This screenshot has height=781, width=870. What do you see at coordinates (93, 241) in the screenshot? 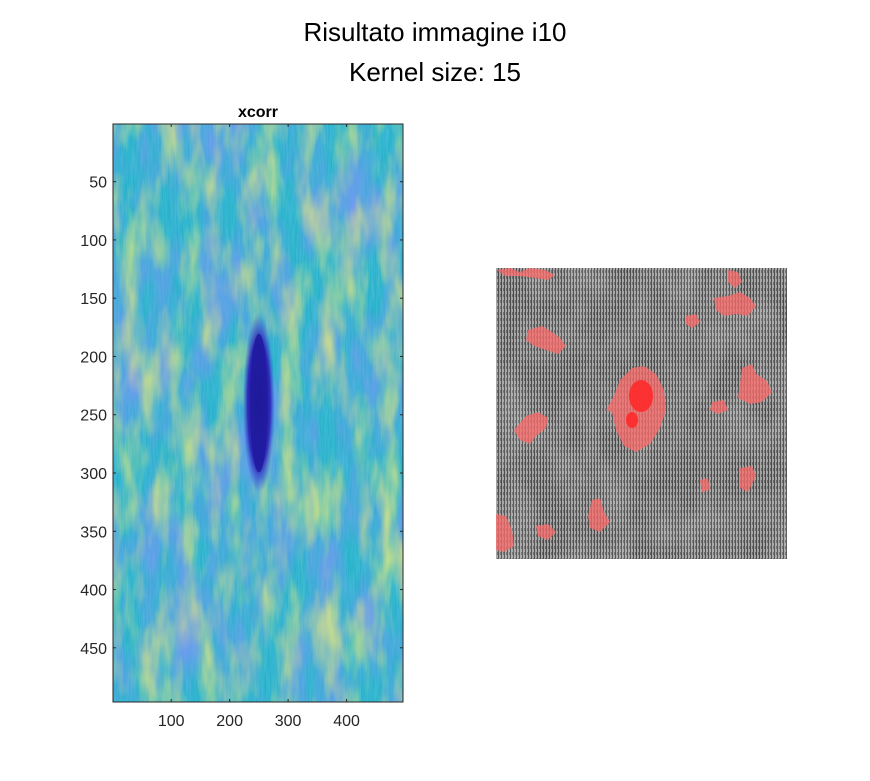
I see `y-tick-label: 100` at bounding box center [93, 241].